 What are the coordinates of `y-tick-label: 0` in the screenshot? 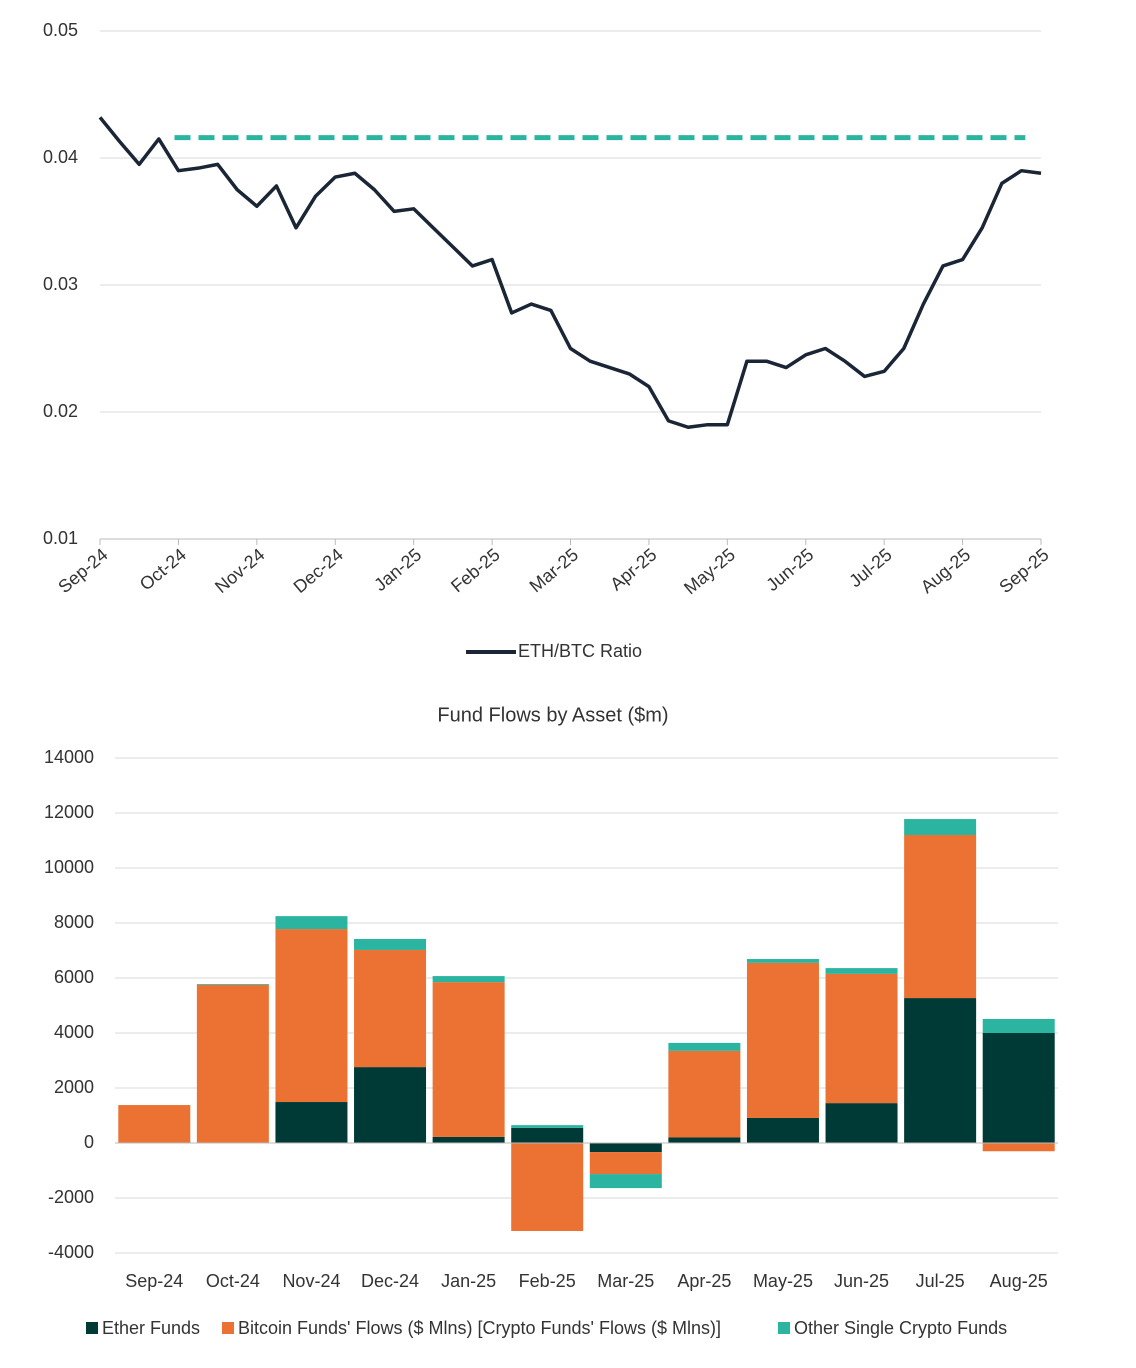 It's located at (89, 1142).